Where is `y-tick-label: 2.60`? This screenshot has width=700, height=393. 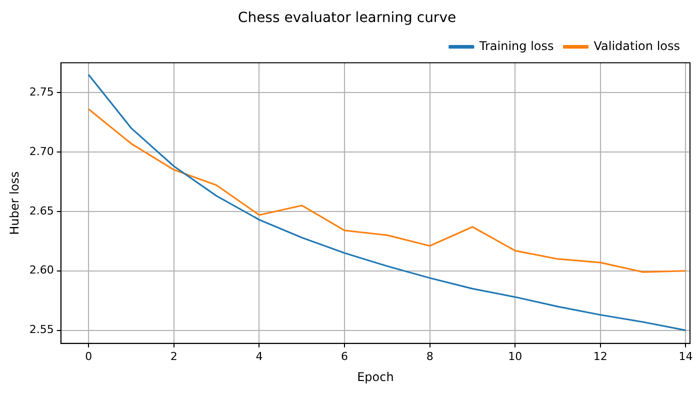
y-tick-label: 2.60 is located at coordinates (41, 270).